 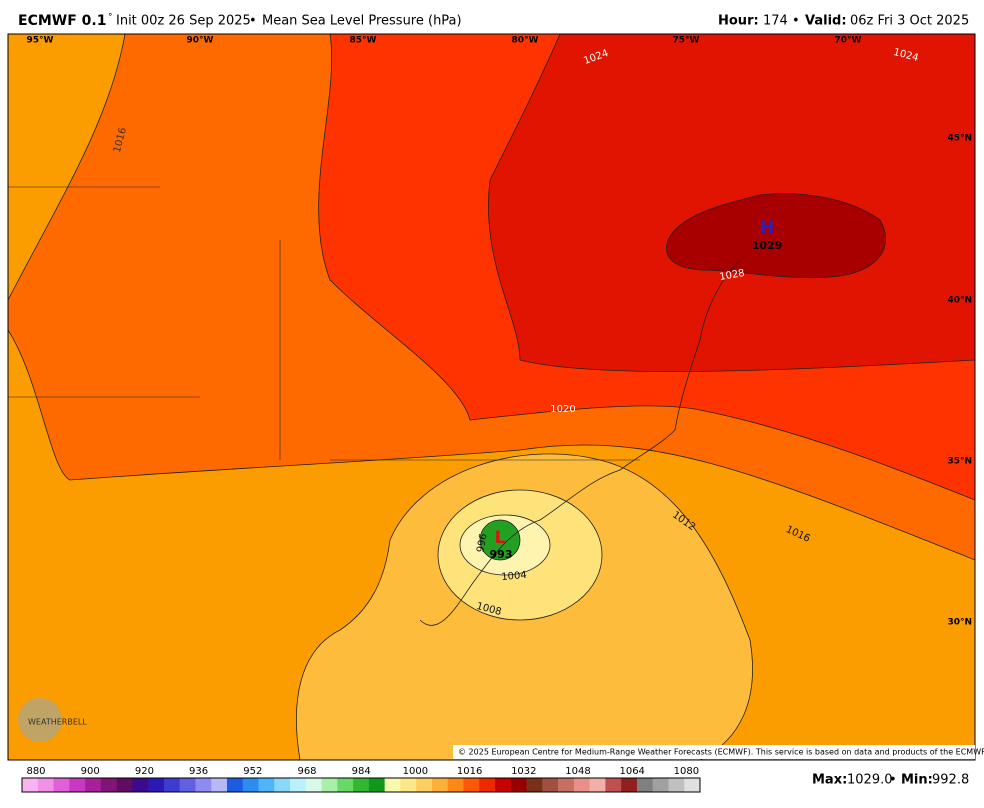 What do you see at coordinates (959, 301) in the screenshot?
I see `latitude-label: 40°N` at bounding box center [959, 301].